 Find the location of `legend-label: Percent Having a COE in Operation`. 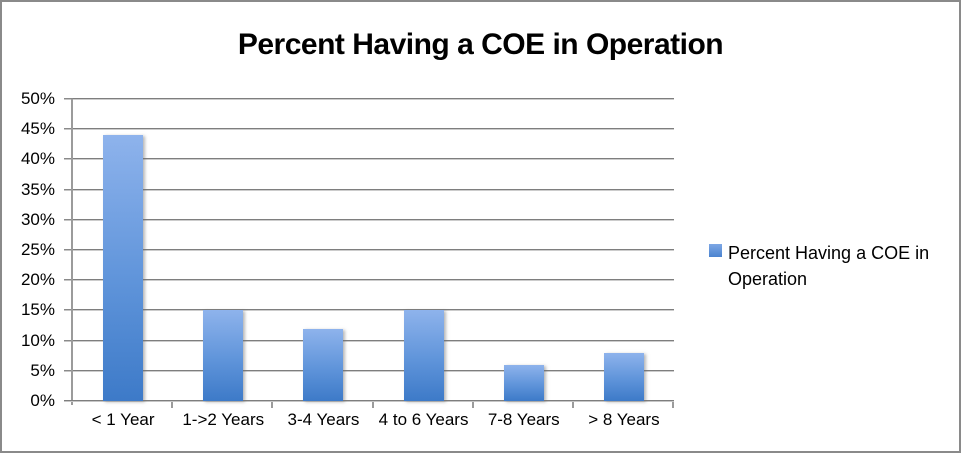

legend-label: Percent Having a COE in Operation is located at coordinates (829, 266).